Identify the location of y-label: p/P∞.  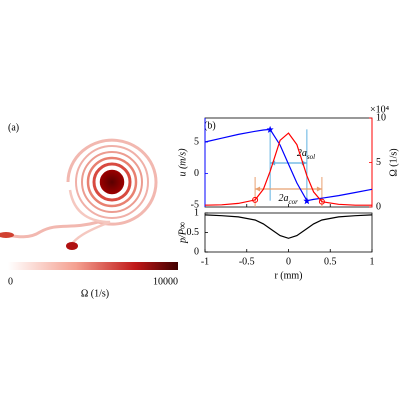
(182, 233).